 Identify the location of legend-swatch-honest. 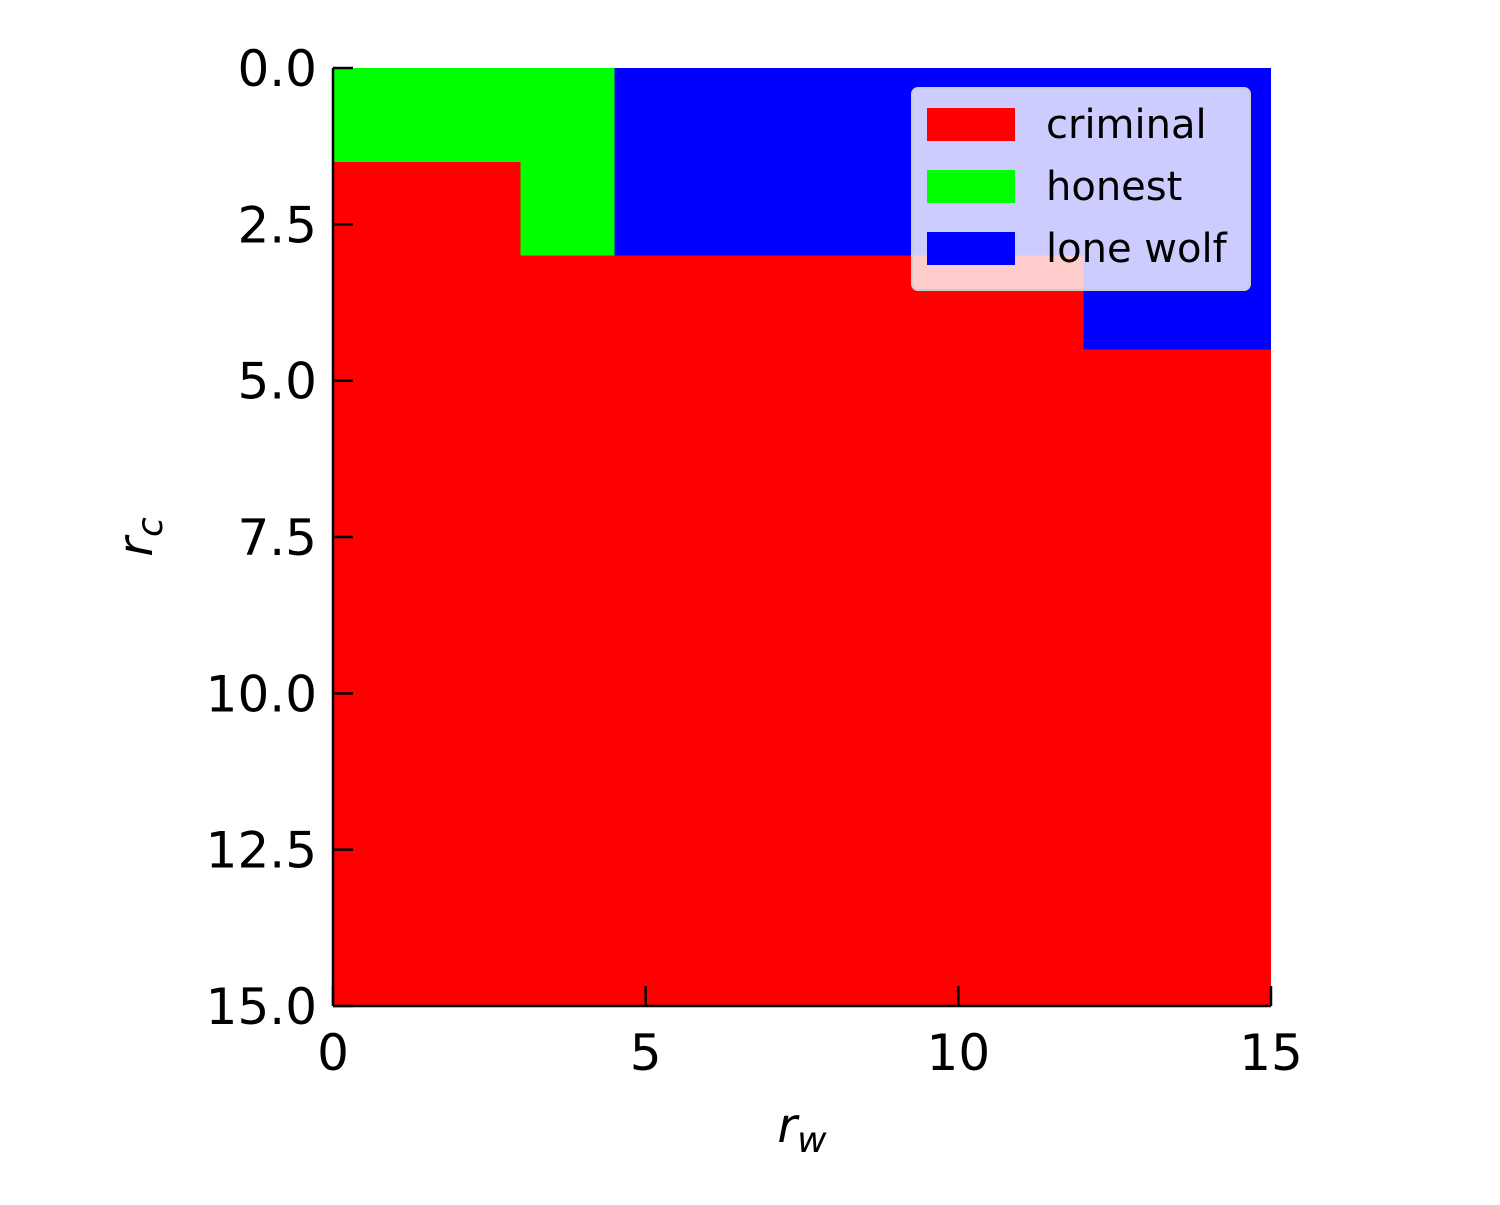
(971, 186).